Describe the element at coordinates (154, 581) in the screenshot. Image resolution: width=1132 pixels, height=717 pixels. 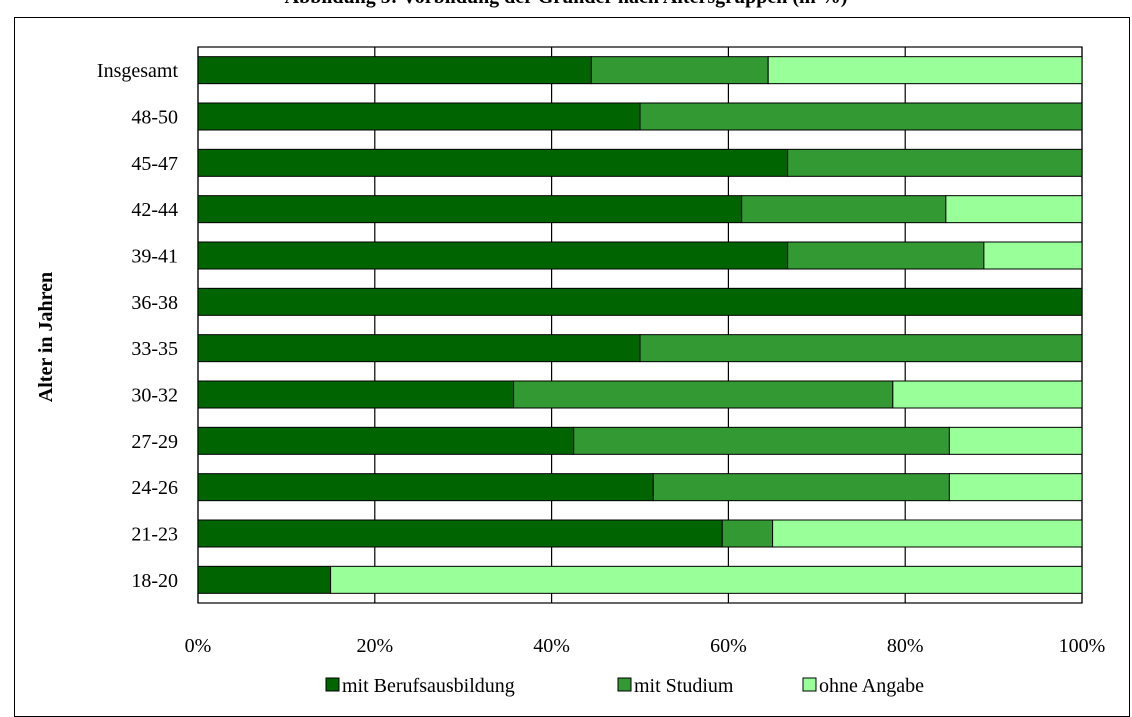
I see `category-label: 18-20` at that location.